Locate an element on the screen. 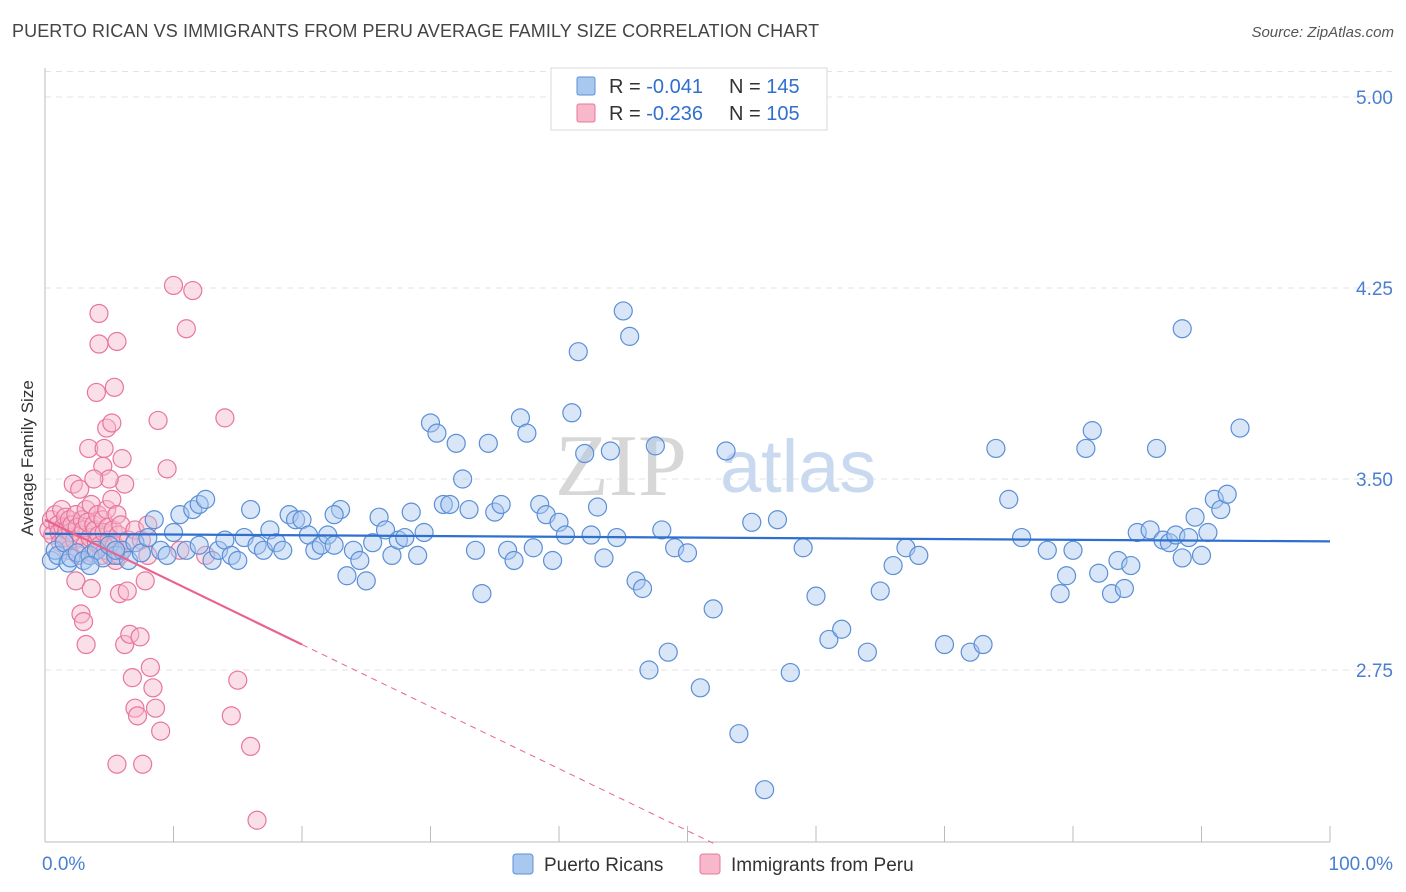 The width and height of the screenshot is (1406, 892). legend-box: R = -0.041 N = 145 R = -0.236 N = 105 is located at coordinates (689, 99).